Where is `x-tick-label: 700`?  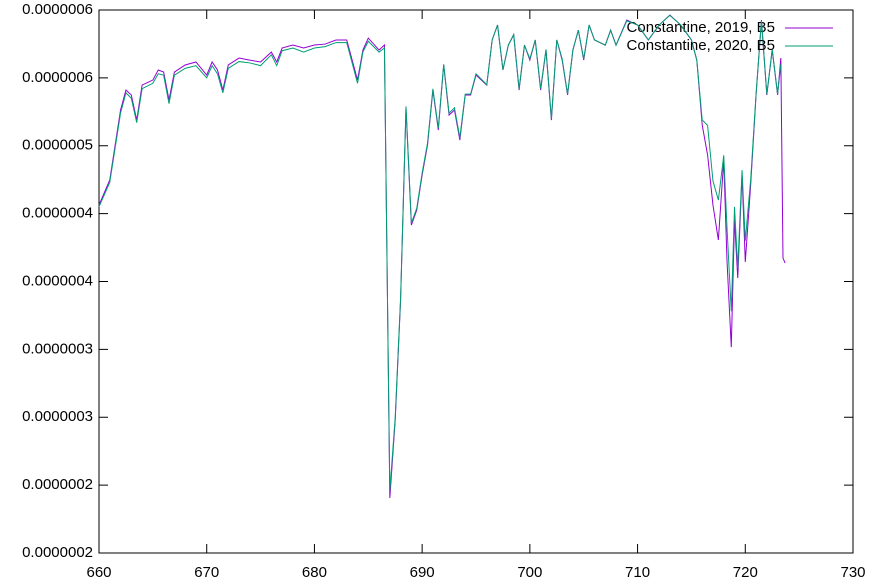 x-tick-label: 700 is located at coordinates (529, 572).